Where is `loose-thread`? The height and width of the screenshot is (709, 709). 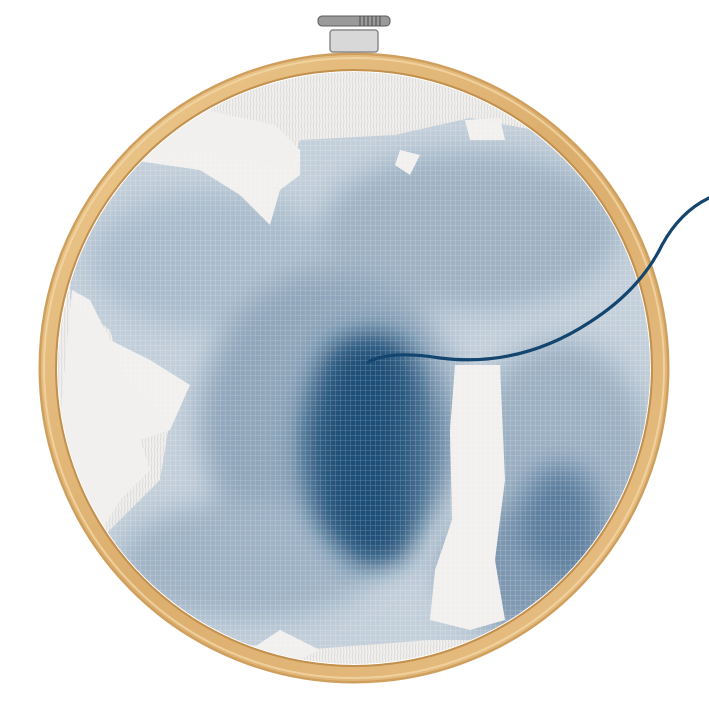
loose-thread is located at coordinates (537, 280).